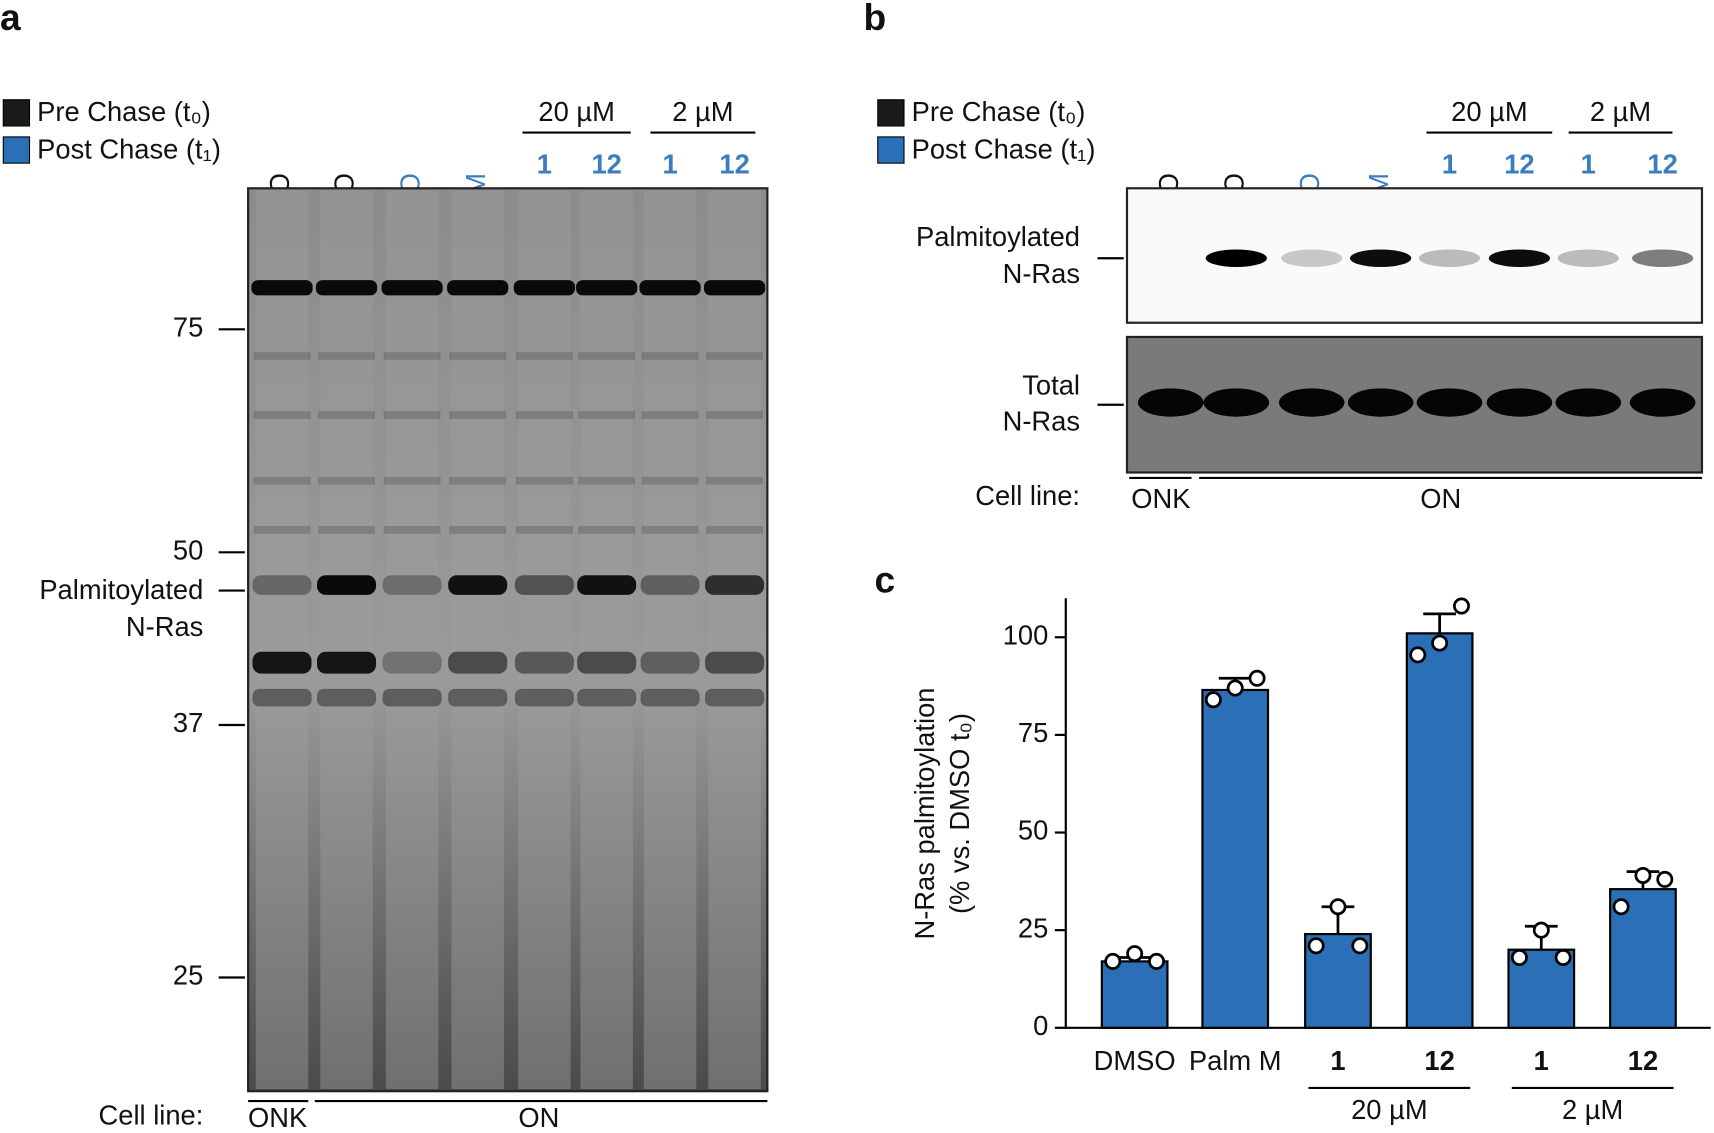 This screenshot has height=1133, width=1714. Describe the element at coordinates (875, 19) in the screenshot. I see `panel-label: b` at that location.